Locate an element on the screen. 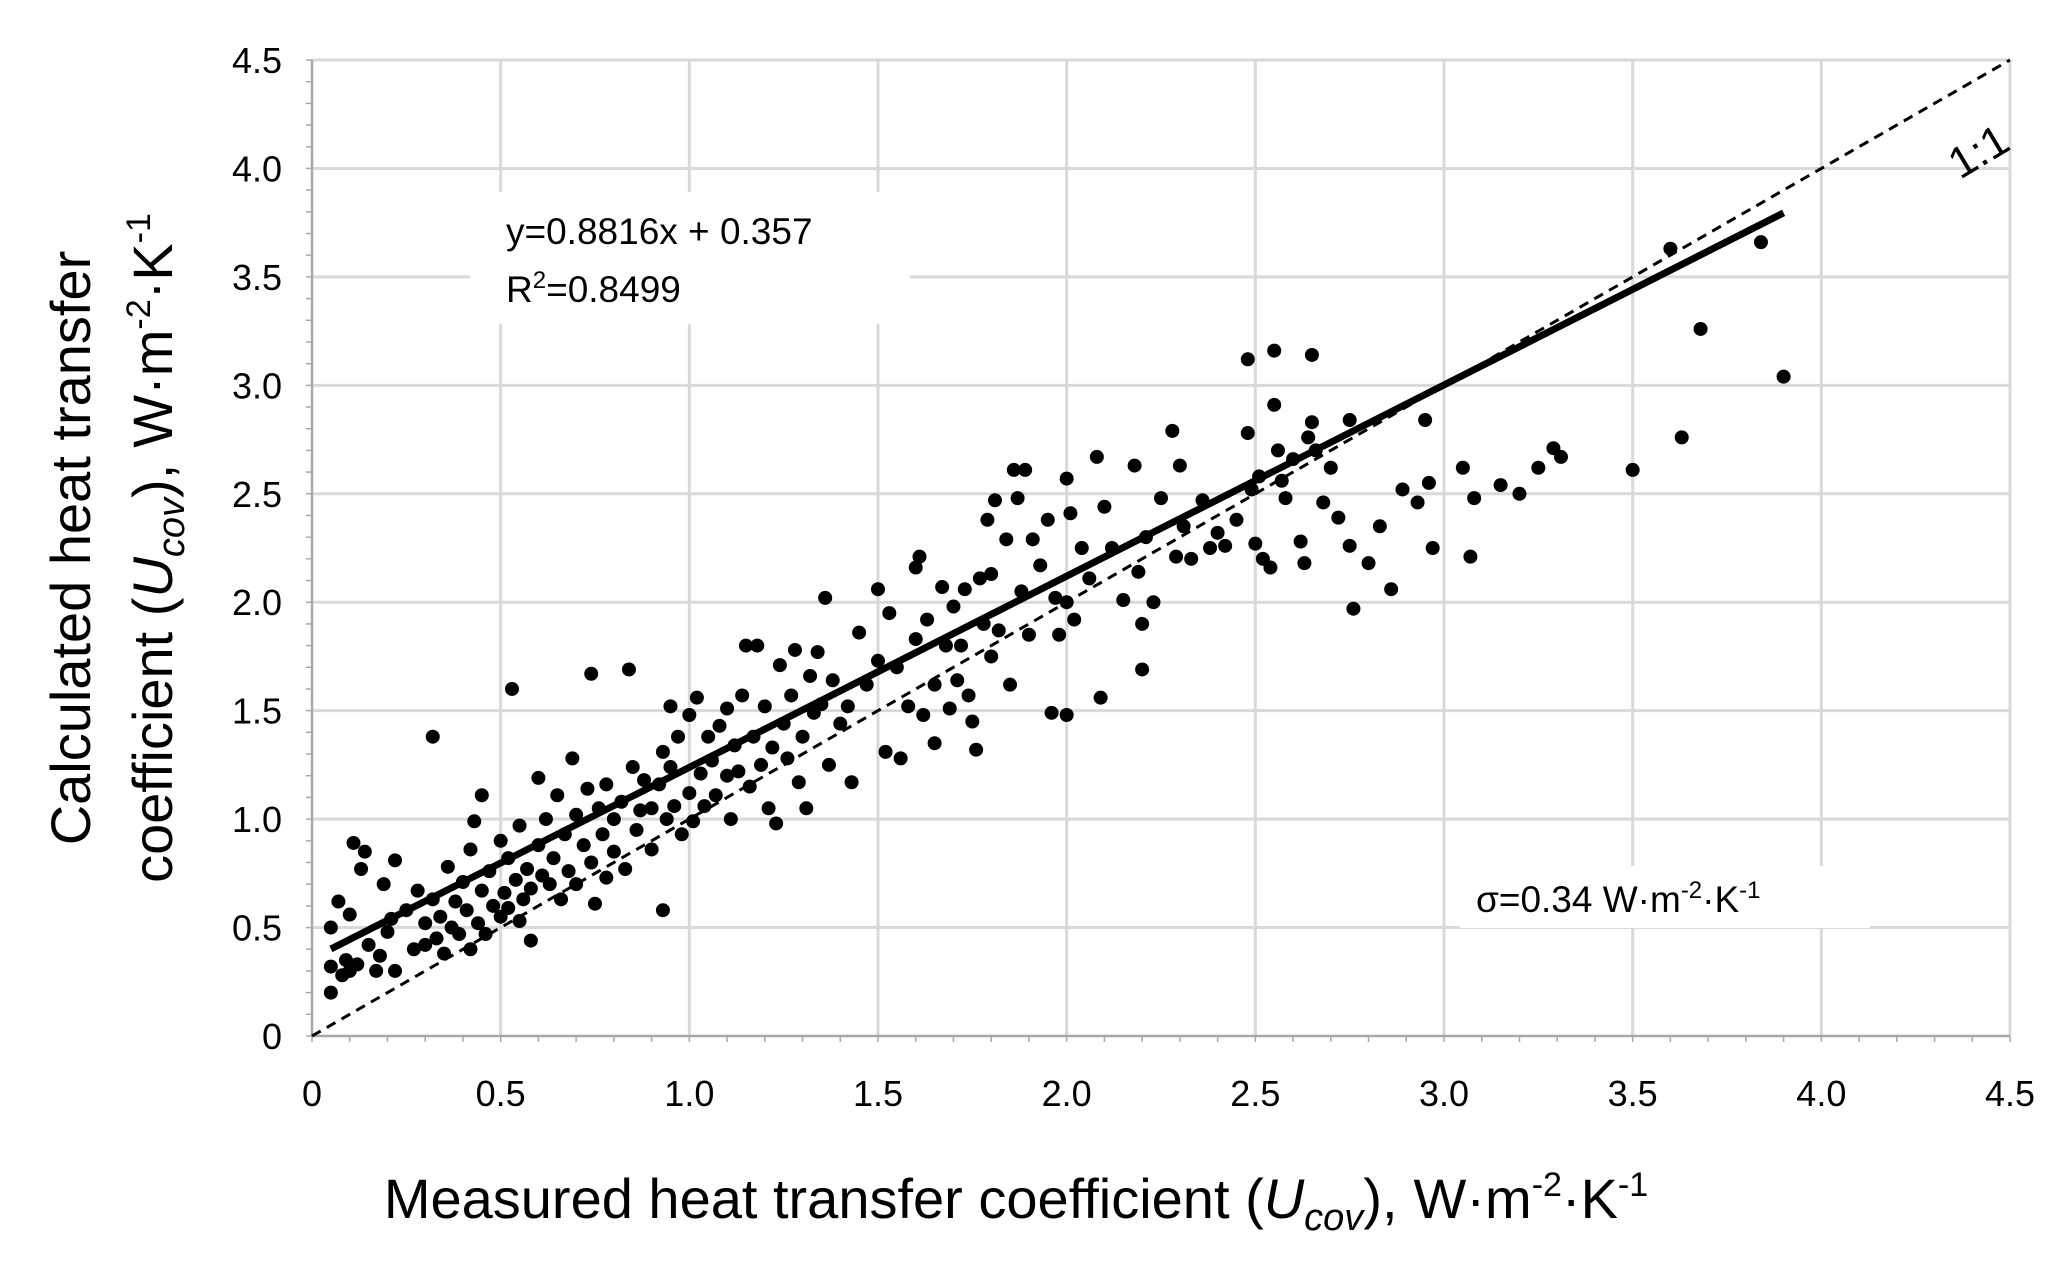 Image resolution: width=2054 pixels, height=1263 pixels. y-tick-label: 1.0 is located at coordinates (257, 819).